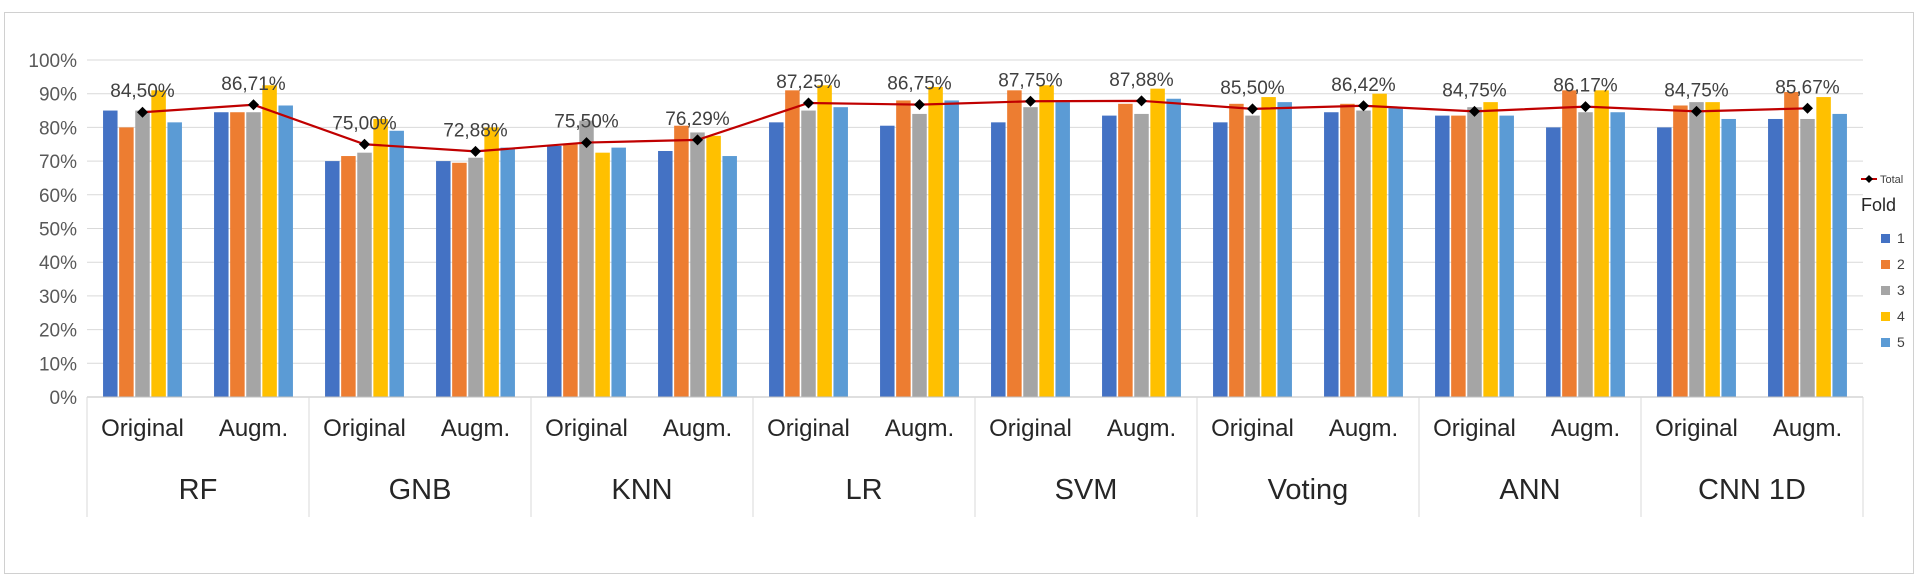 Image resolution: width=1920 pixels, height=586 pixels. What do you see at coordinates (142, 91) in the screenshot?
I see `total-data-label: 84,50%` at bounding box center [142, 91].